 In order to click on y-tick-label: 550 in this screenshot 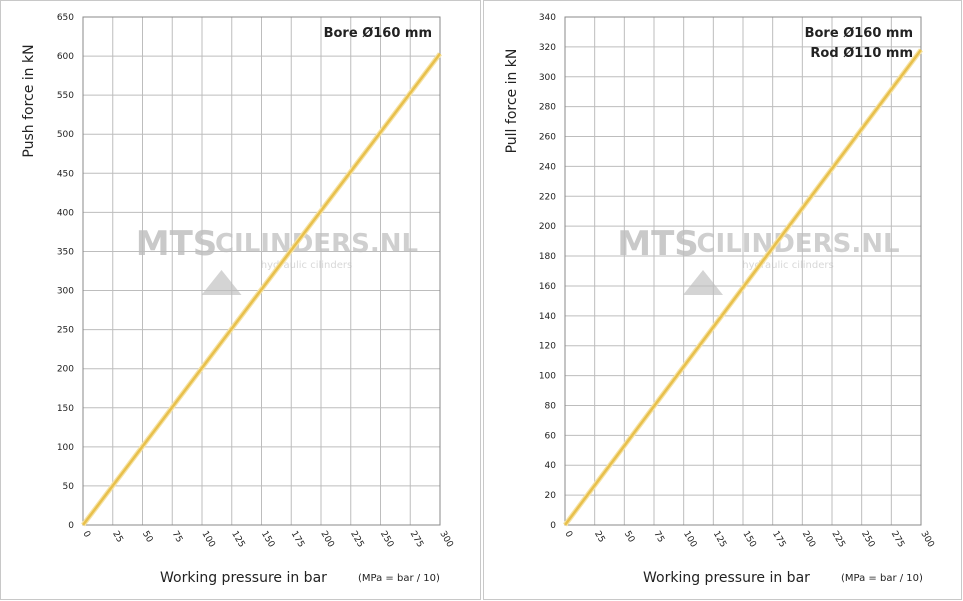, I will do `click(65, 96)`.